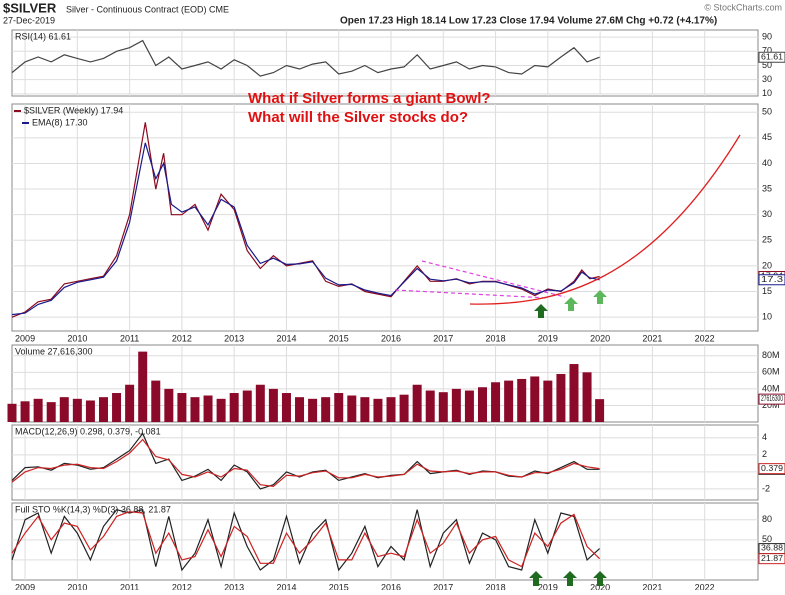  What do you see at coordinates (771, 388) in the screenshot?
I see `y-tick-label: 40M` at bounding box center [771, 388].